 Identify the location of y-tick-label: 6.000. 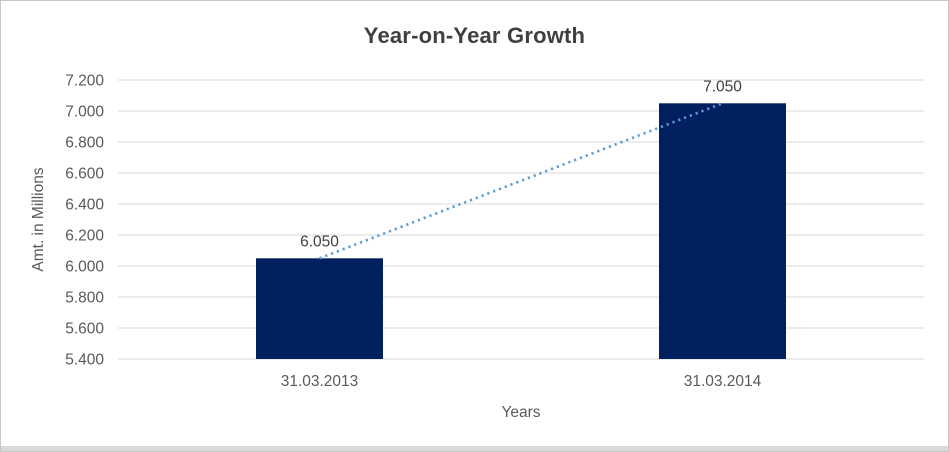
(84, 267).